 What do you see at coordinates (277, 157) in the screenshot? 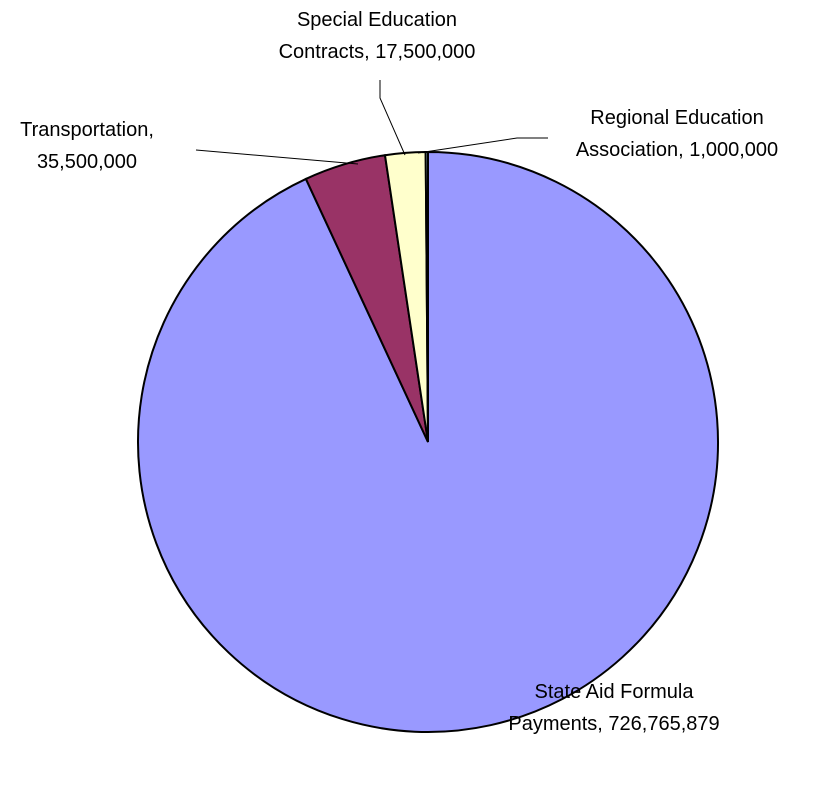
I see `leader-line-transportation` at bounding box center [277, 157].